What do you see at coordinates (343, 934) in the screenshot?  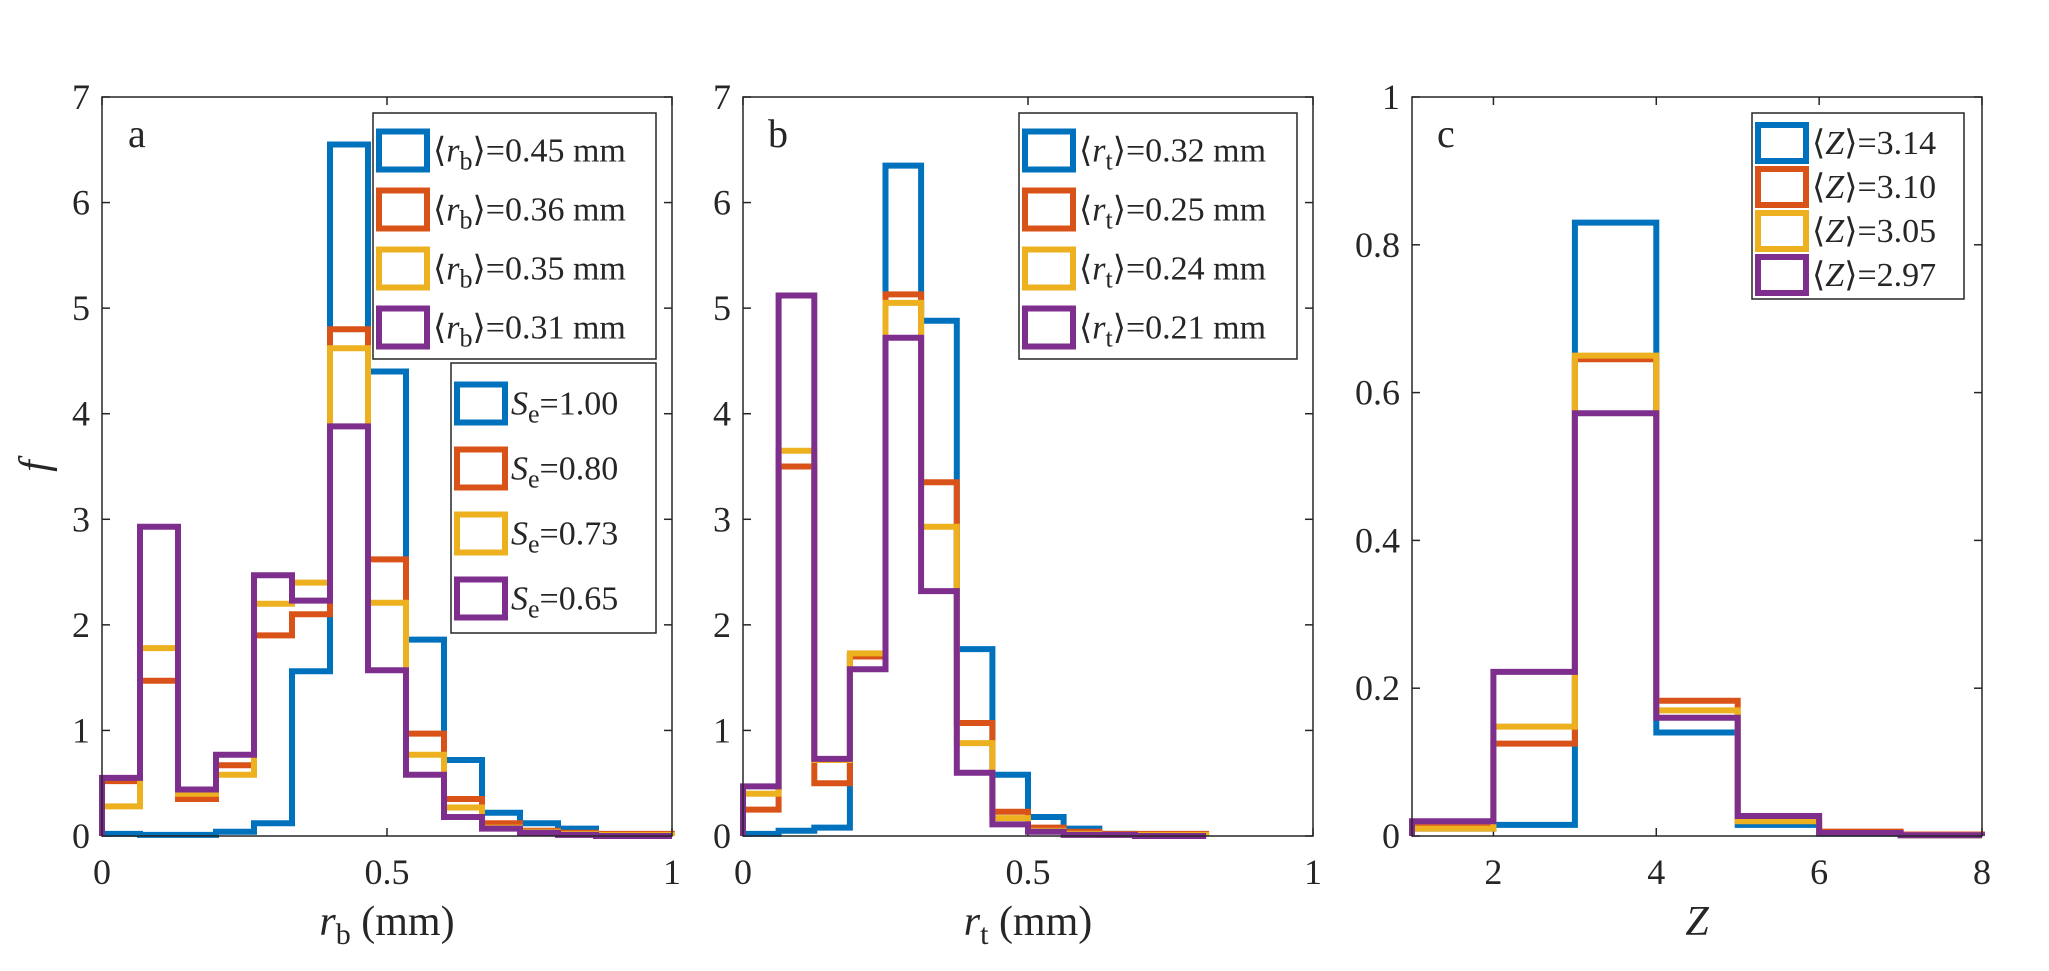 I see `panel-a-xlabel-sub: b` at bounding box center [343, 934].